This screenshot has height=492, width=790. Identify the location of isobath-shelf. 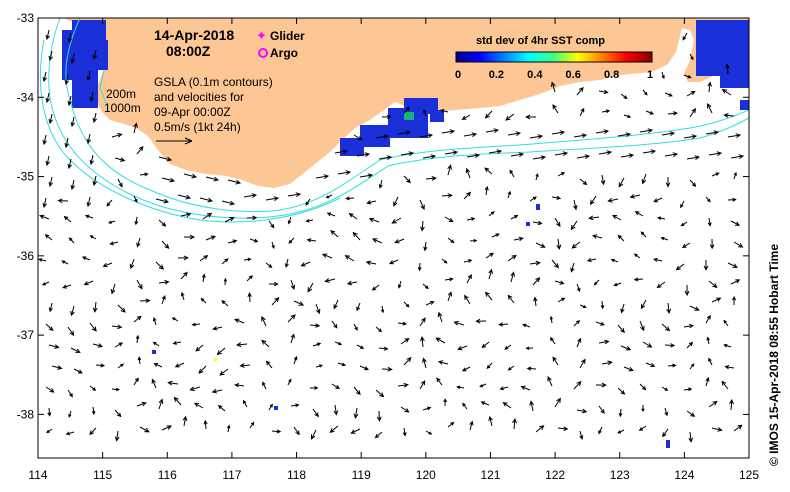
(190, 131).